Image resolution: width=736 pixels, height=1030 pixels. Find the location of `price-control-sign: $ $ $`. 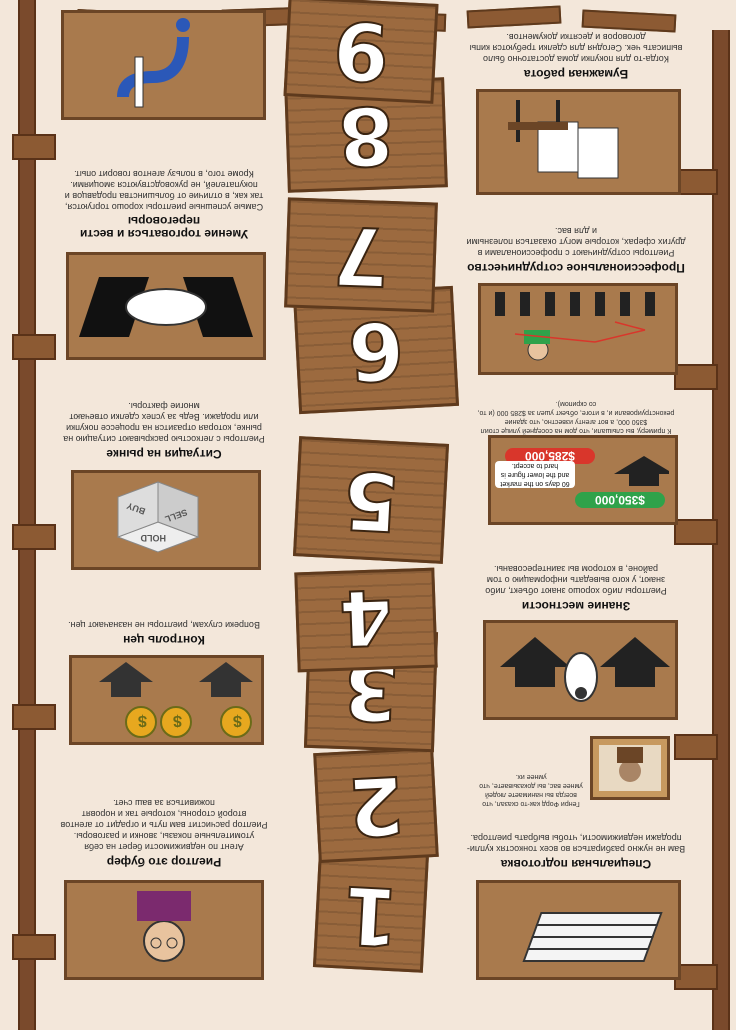

price-control-sign: $ $ $ is located at coordinates (166, 700).